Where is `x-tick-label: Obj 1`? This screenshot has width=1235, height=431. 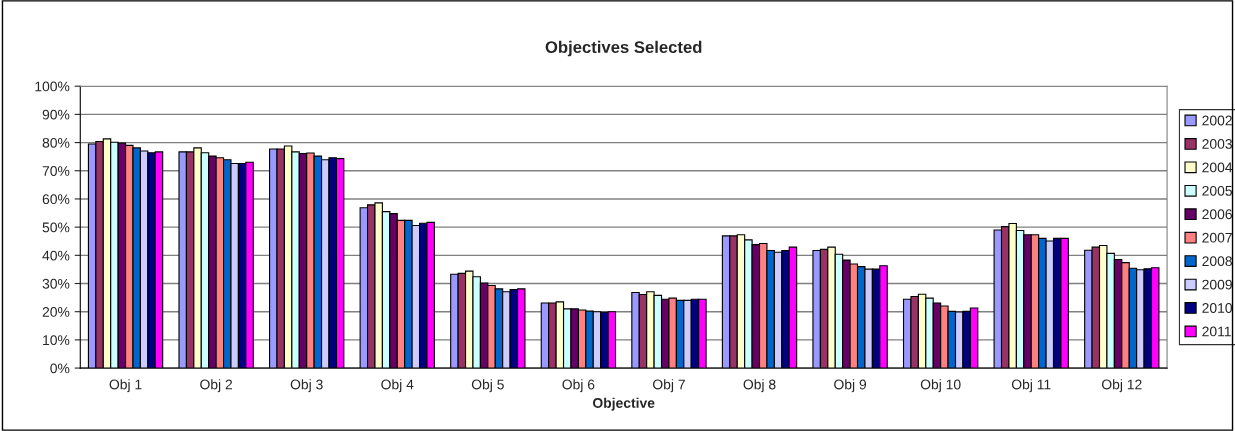
x-tick-label: Obj 1 is located at coordinates (125, 386).